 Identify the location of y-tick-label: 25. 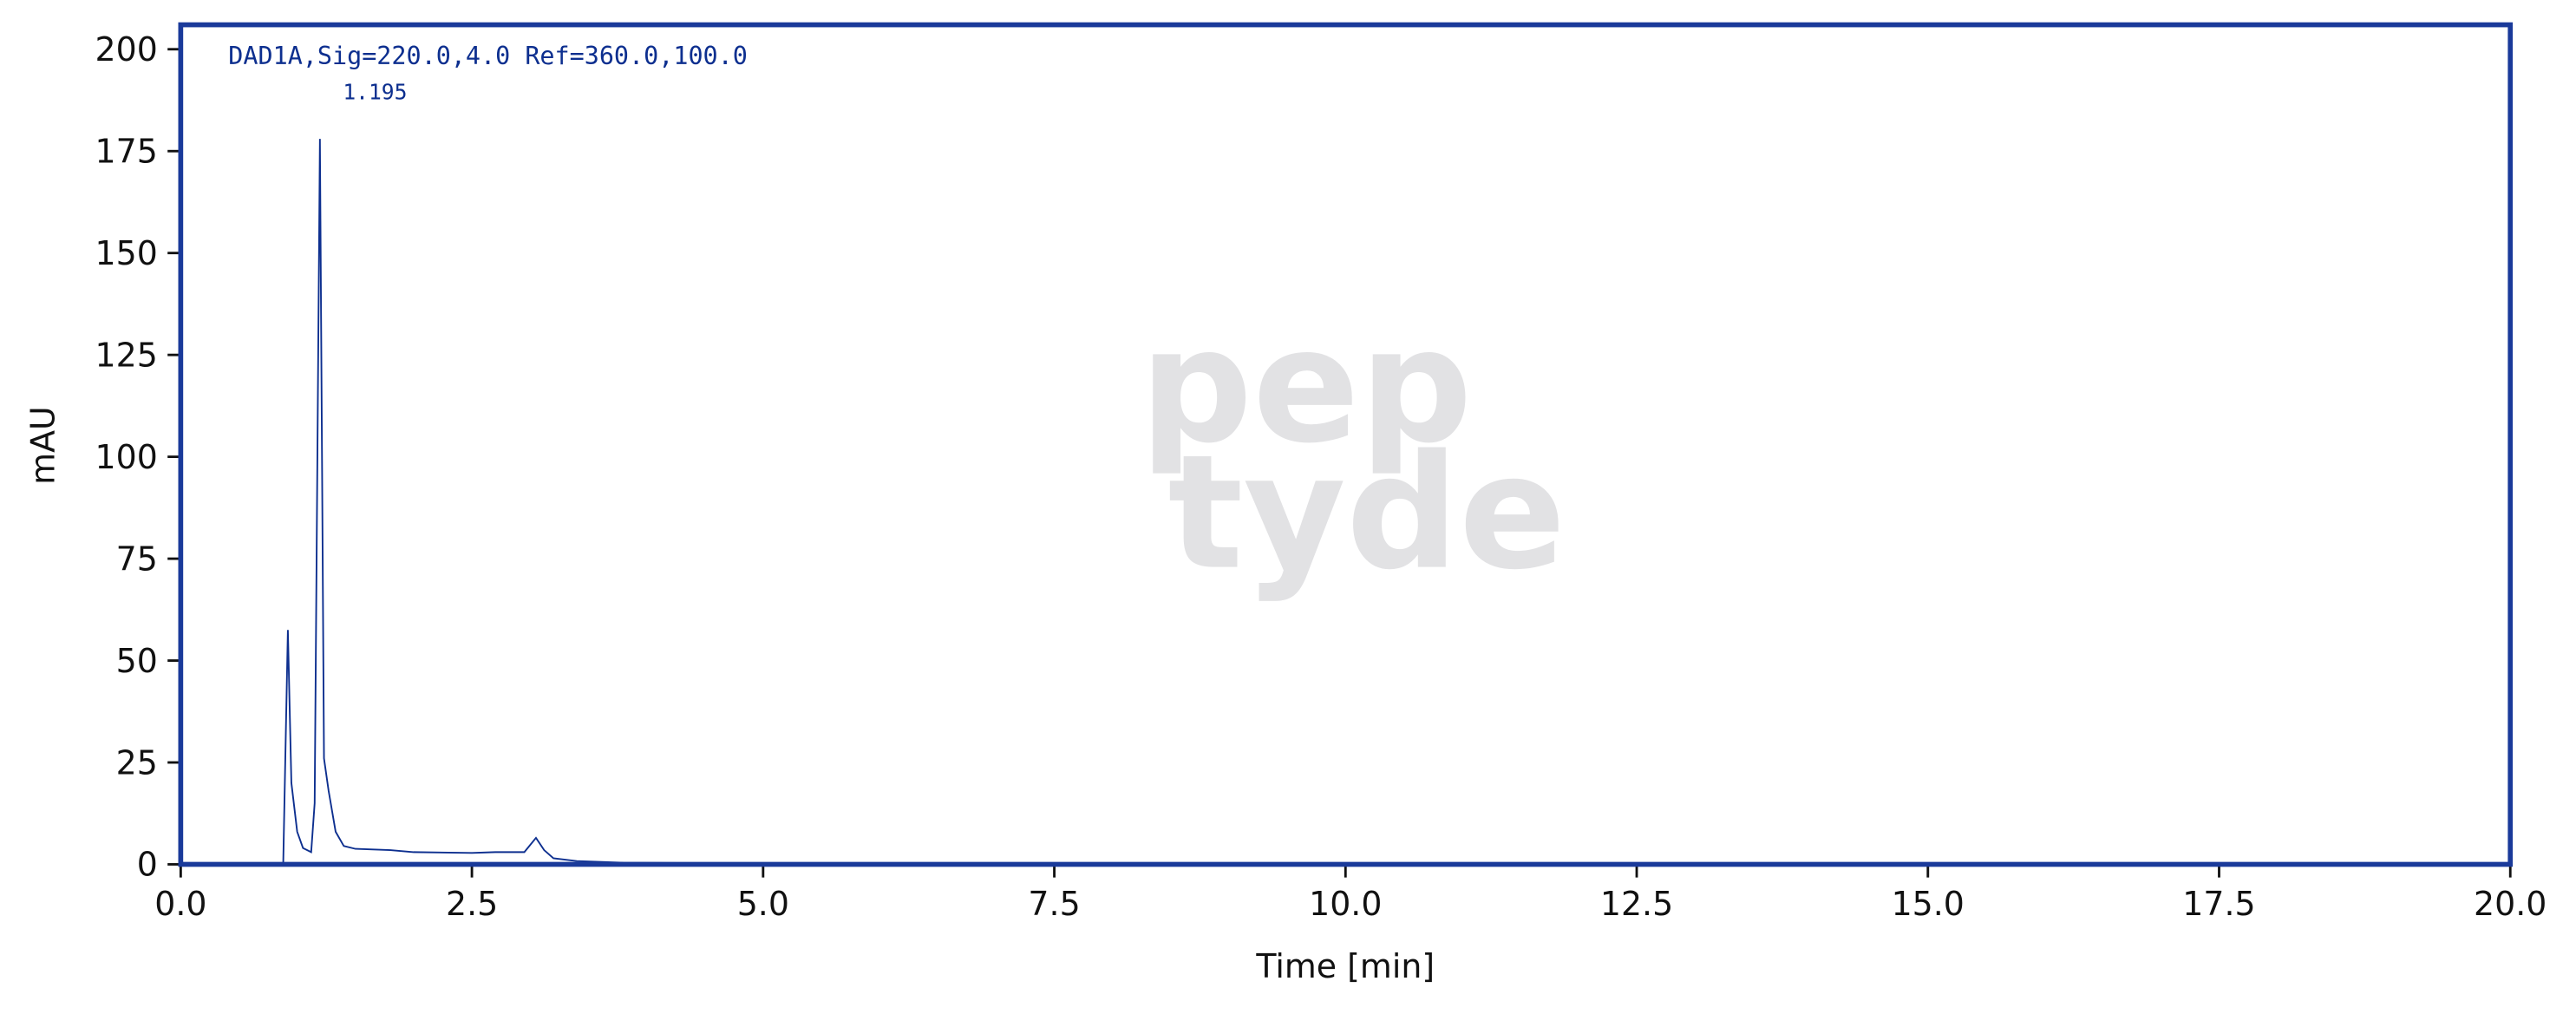
(137, 762).